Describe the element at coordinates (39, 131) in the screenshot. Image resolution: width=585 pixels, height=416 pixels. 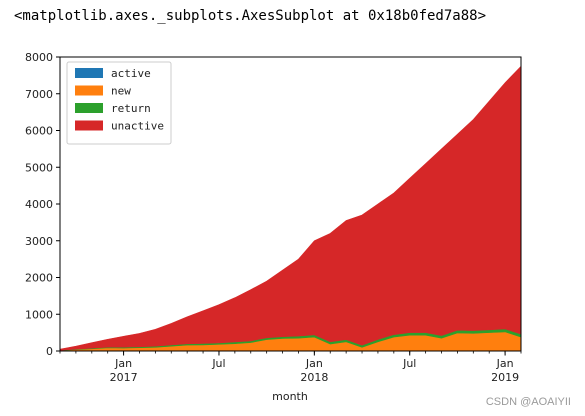
I see `y-tick-label: 6000` at that location.